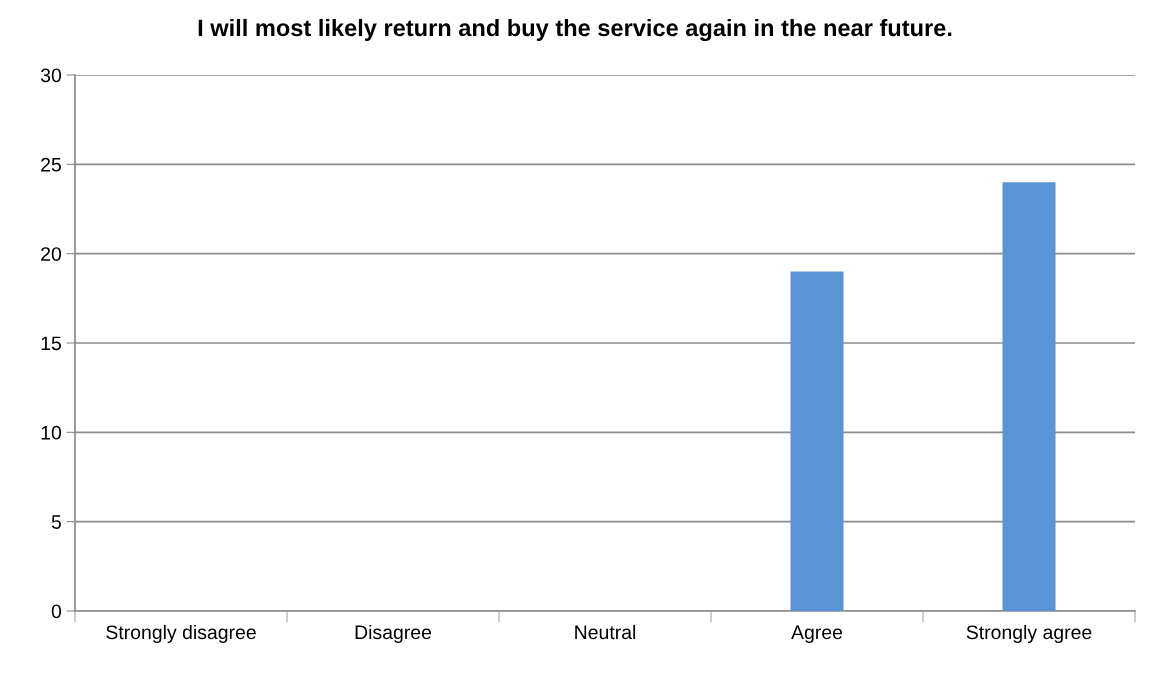 This screenshot has width=1150, height=678. What do you see at coordinates (51, 432) in the screenshot?
I see `y-tick-label: 10` at bounding box center [51, 432].